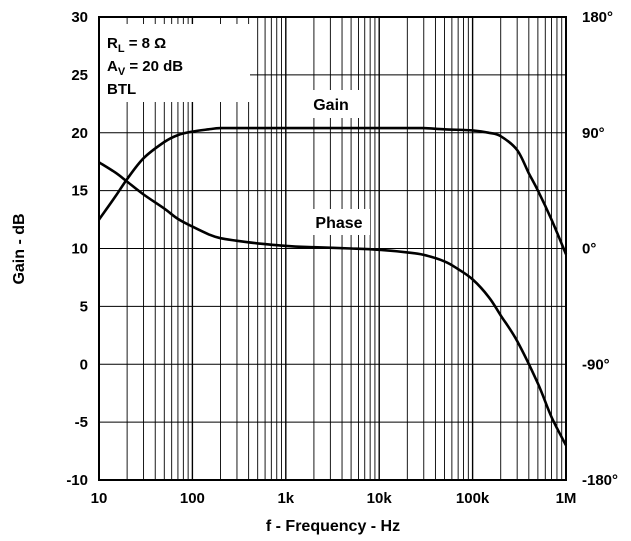  I want to click on y-tick-label: 0, so click(84, 364).